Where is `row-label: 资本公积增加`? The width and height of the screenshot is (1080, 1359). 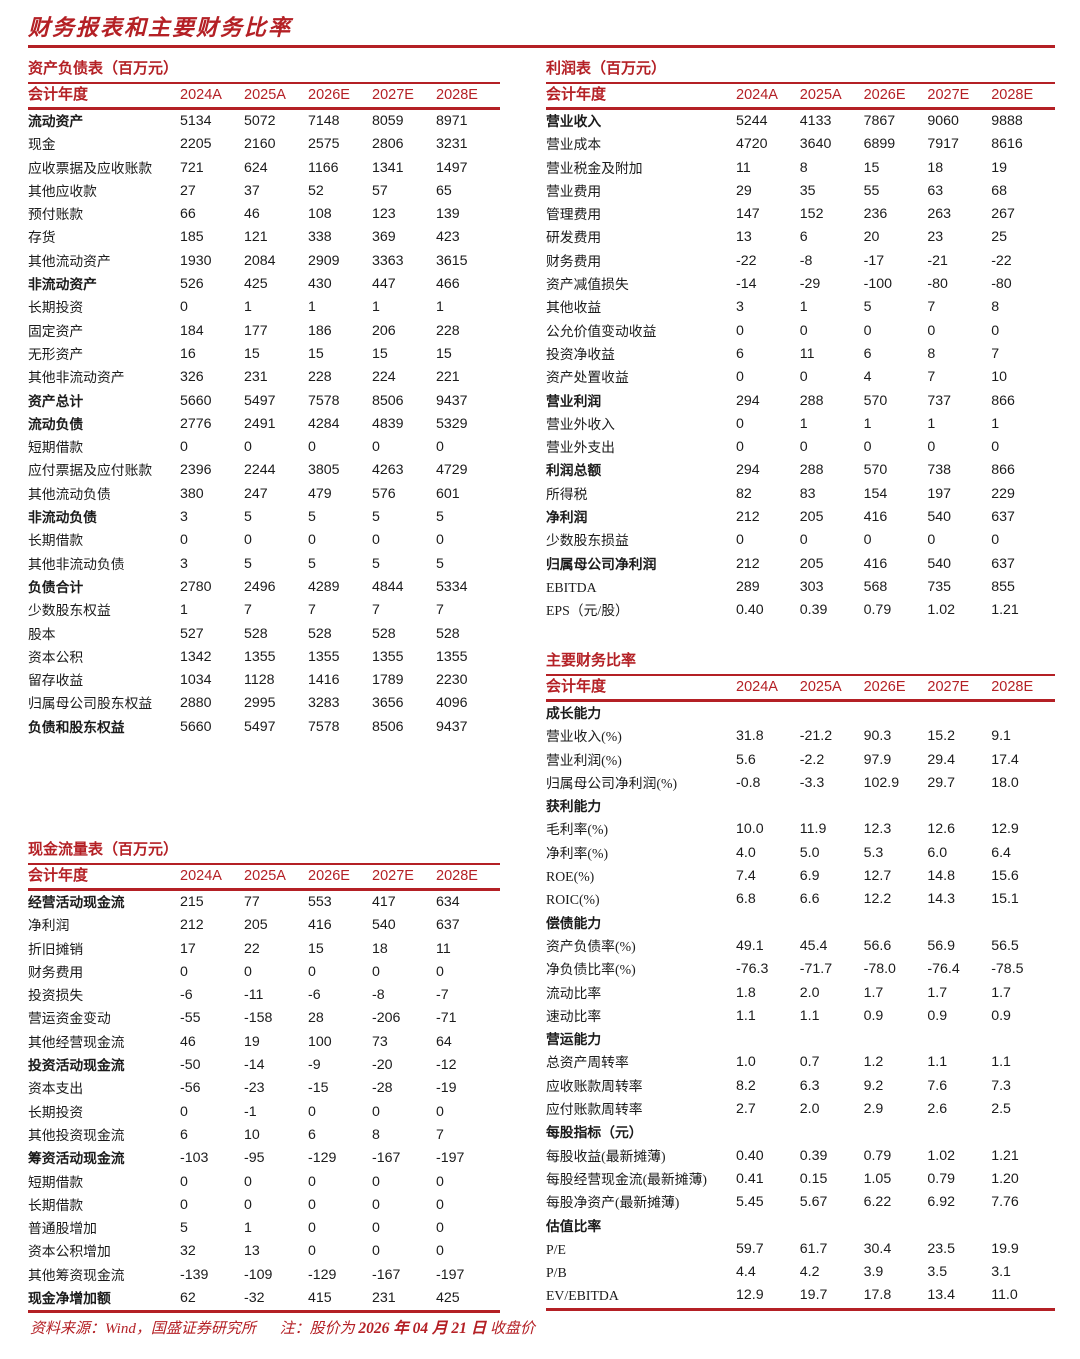 row-label: 资本公积增加 is located at coordinates (69, 1252).